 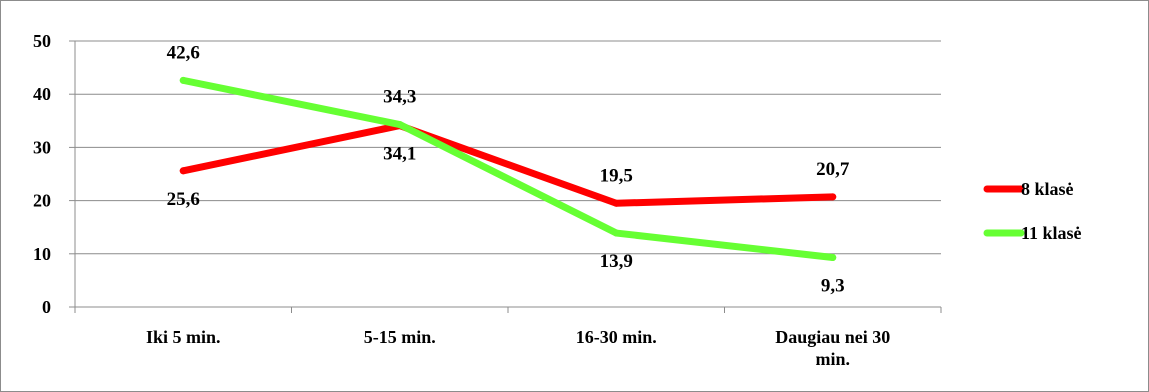 What do you see at coordinates (616, 261) in the screenshot?
I see `data-label: 13,9` at bounding box center [616, 261].